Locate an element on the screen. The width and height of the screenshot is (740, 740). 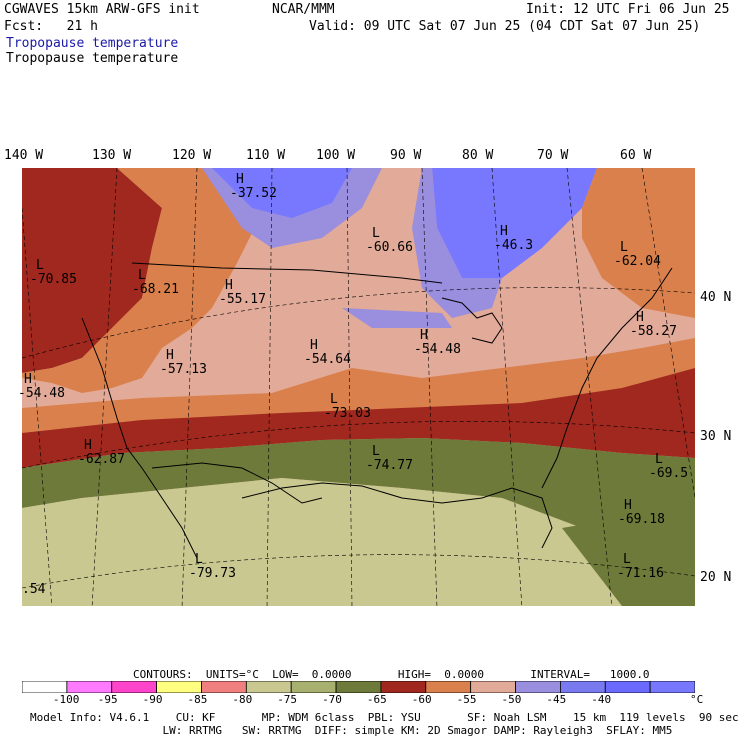
temperature-value-label: -55.17 is located at coordinates (242, 299).